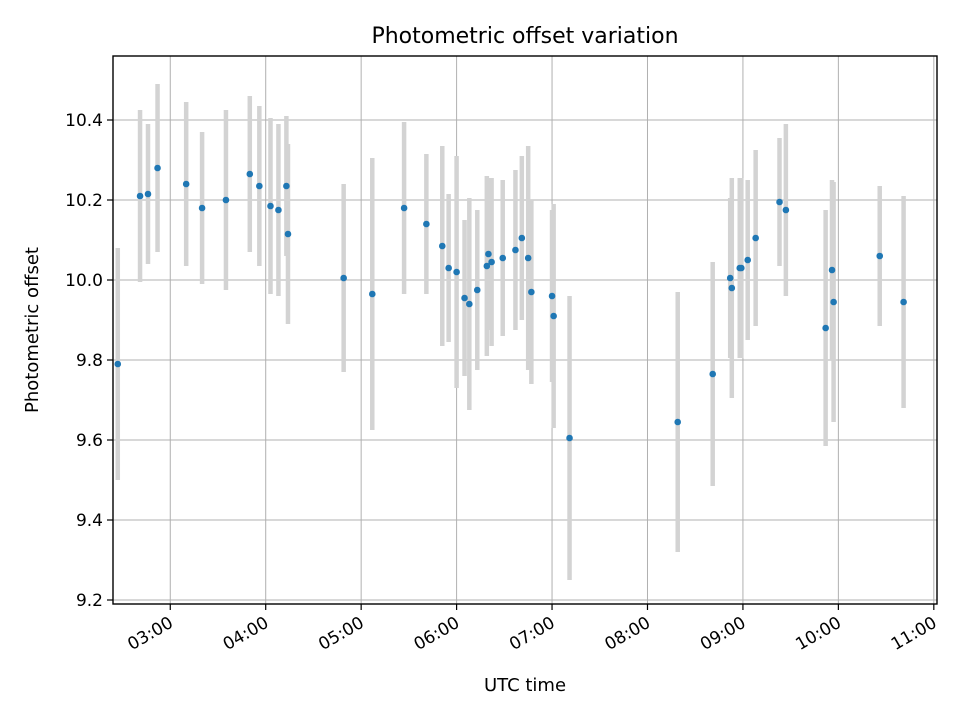 The width and height of the screenshot is (960, 720). Describe the element at coordinates (89, 521) in the screenshot. I see `y-tick-label: 9.4` at that location.